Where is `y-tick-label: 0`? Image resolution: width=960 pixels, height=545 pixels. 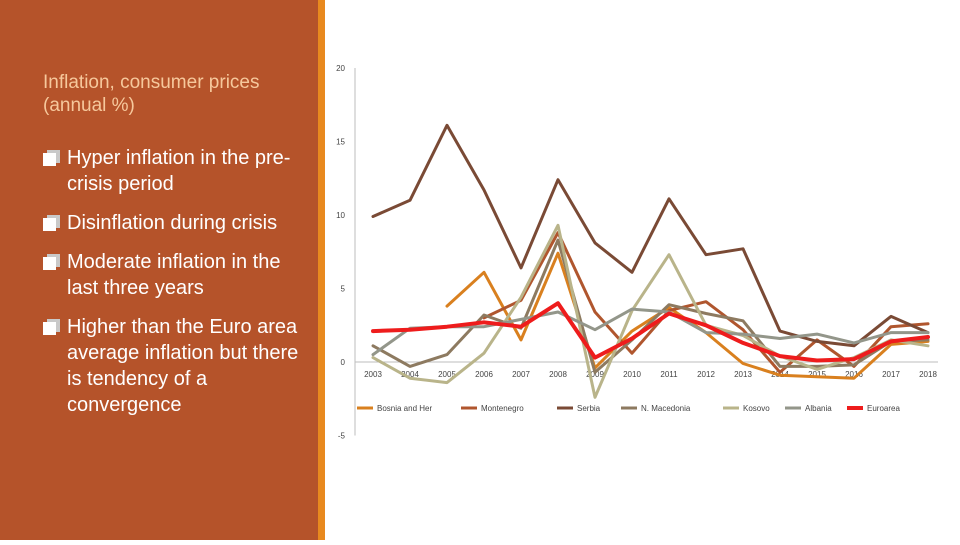 y-tick-label: 0 is located at coordinates (343, 362).